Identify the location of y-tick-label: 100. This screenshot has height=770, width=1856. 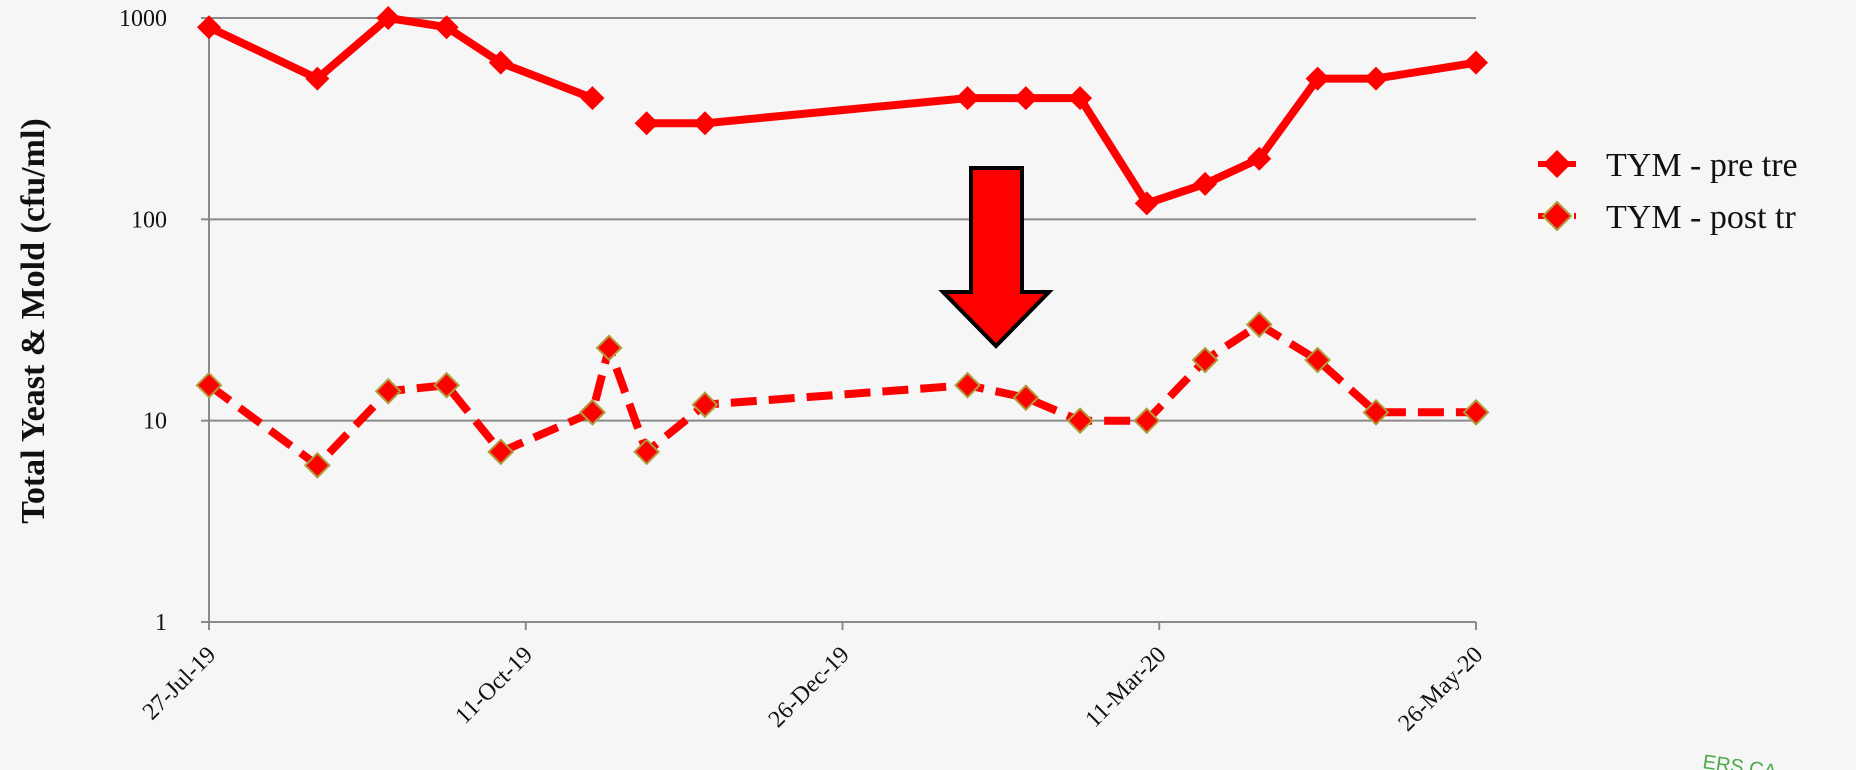
(149, 220).